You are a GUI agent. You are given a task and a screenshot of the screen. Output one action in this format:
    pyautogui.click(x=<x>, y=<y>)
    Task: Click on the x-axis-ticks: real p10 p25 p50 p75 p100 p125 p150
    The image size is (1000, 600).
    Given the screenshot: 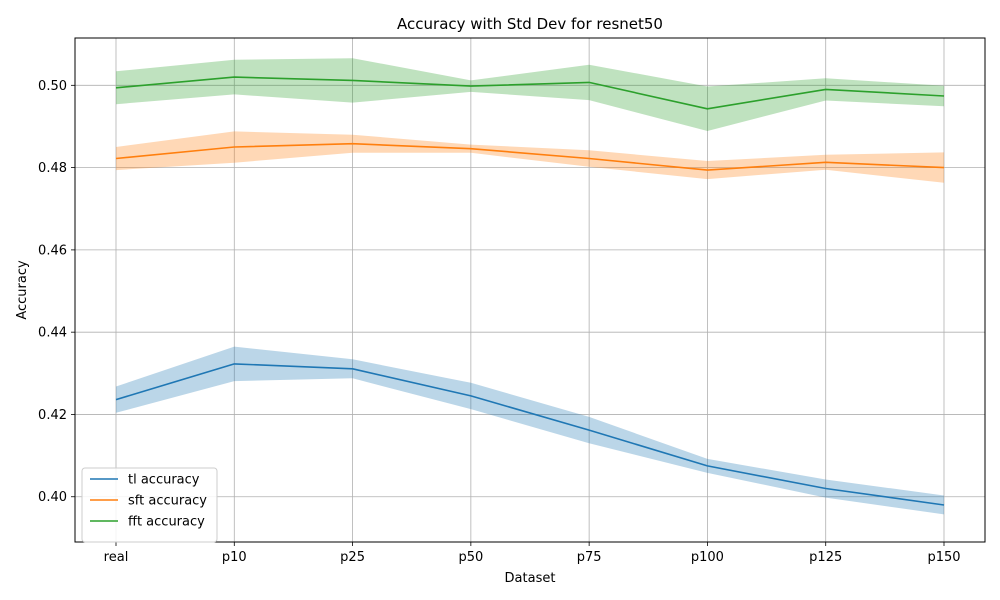 What is the action you would take?
    pyautogui.click(x=532, y=553)
    